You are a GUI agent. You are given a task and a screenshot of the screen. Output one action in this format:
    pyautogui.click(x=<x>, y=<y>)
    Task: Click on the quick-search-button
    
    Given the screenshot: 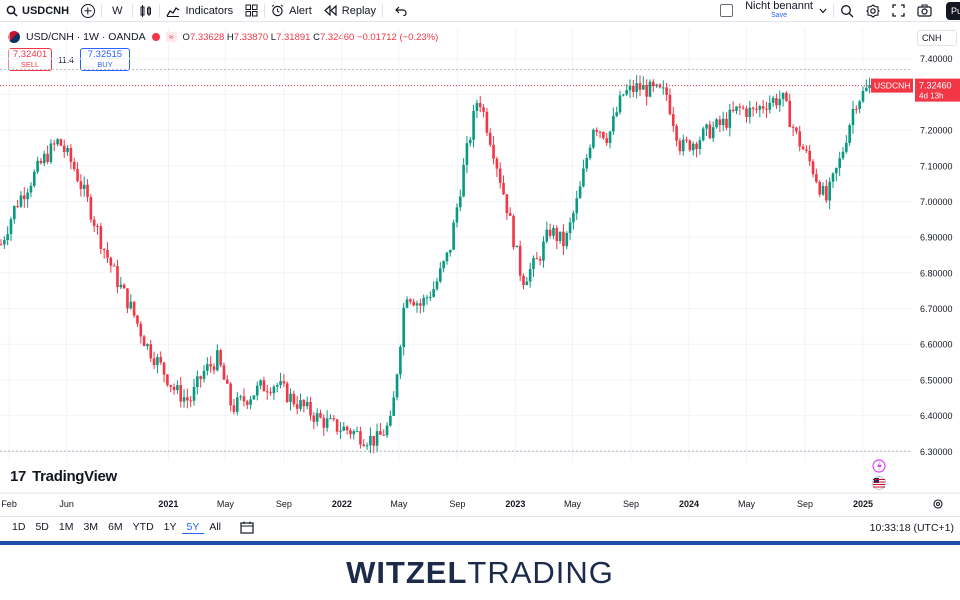 What is the action you would take?
    pyautogui.click(x=847, y=11)
    